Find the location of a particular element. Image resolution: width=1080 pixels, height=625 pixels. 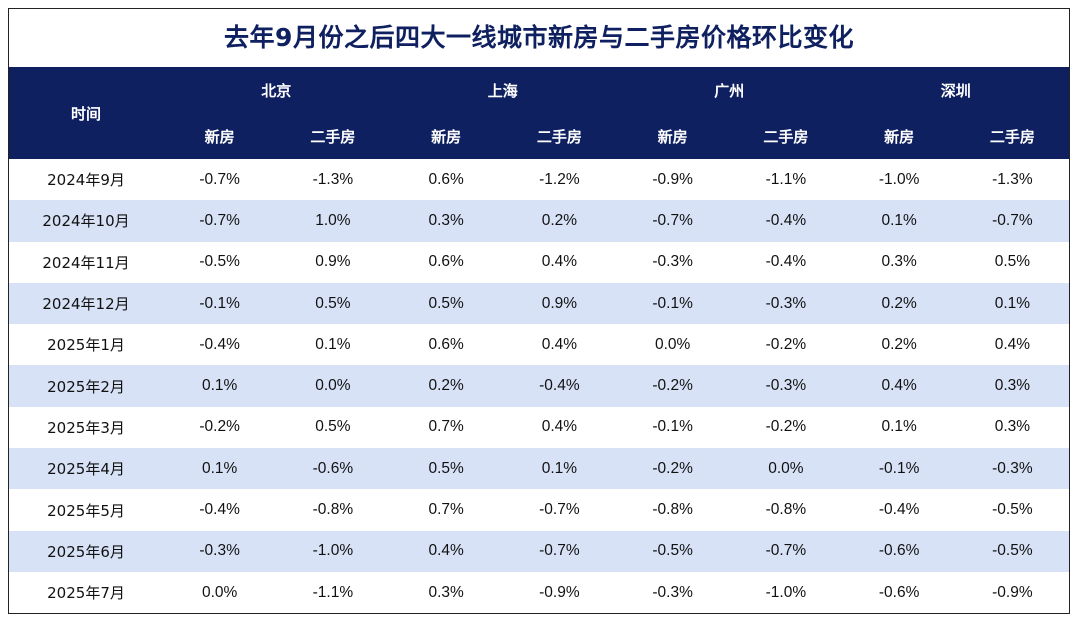

row-time-cell: 2024年11月 is located at coordinates (86, 262).